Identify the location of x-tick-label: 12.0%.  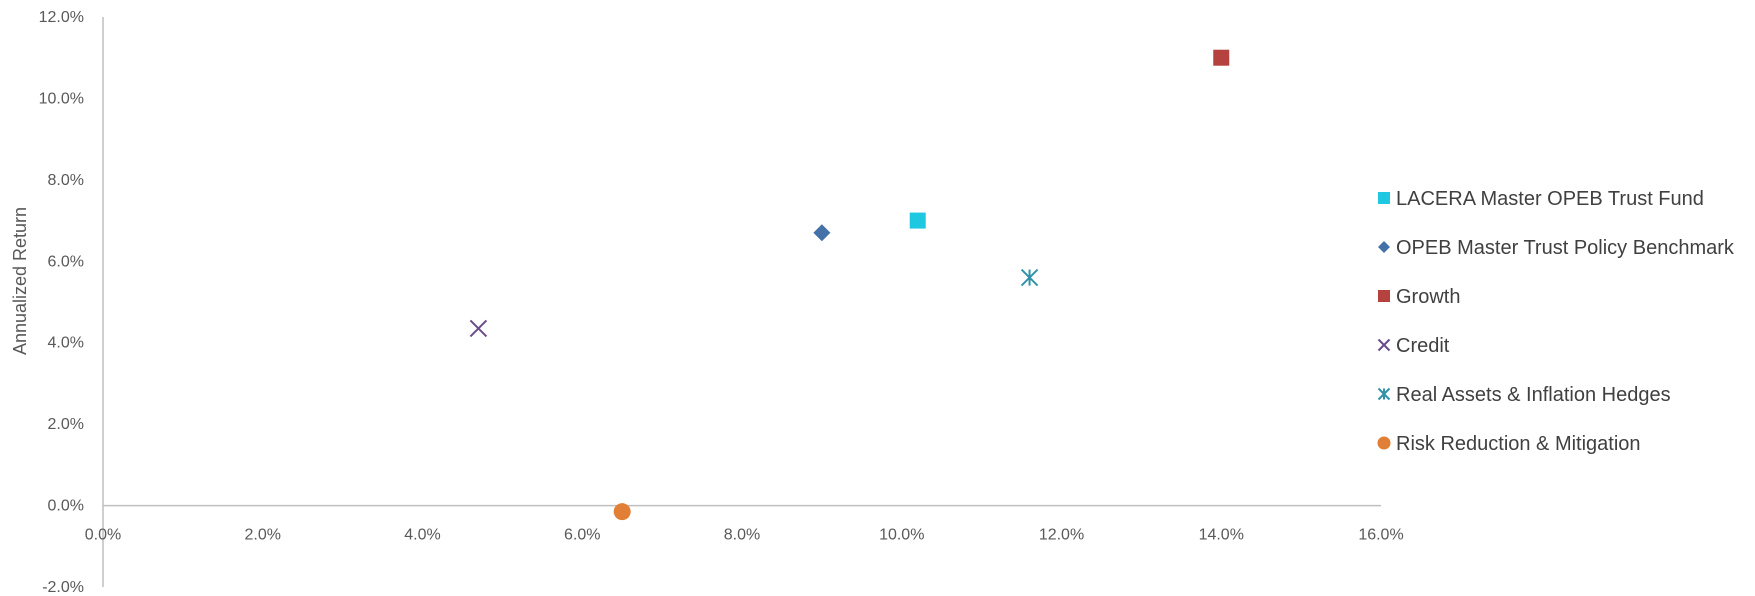
(1061, 535).